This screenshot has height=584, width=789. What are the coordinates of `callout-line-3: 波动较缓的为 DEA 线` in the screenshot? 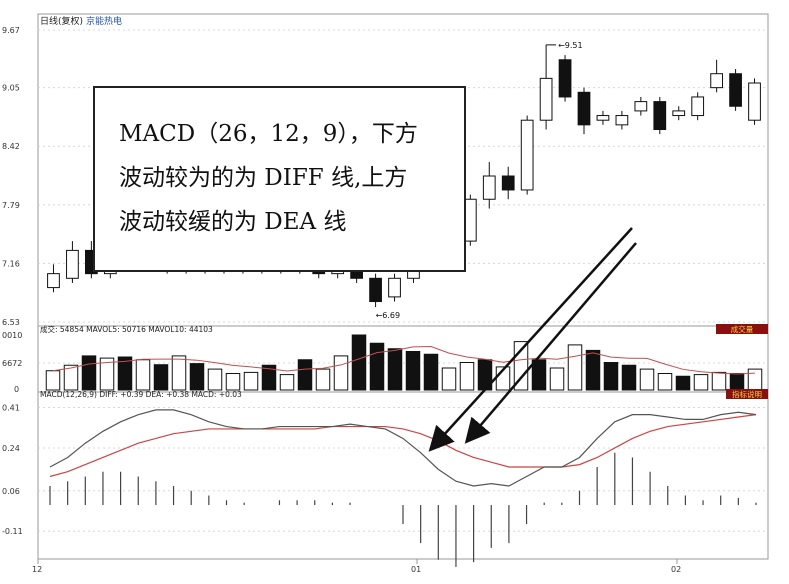 It's located at (233, 222).